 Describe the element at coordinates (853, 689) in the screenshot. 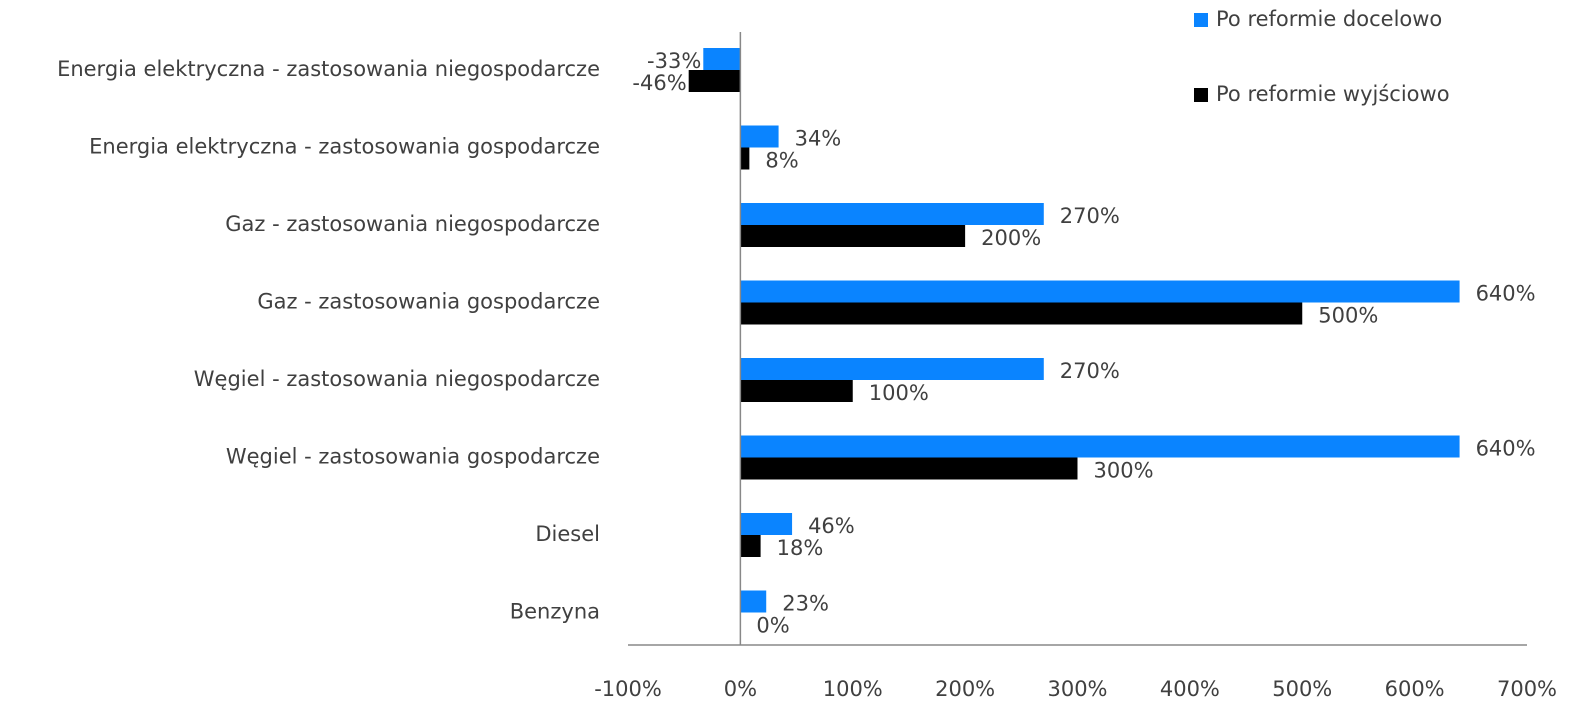

I see `x-tick-label: 100%` at that location.